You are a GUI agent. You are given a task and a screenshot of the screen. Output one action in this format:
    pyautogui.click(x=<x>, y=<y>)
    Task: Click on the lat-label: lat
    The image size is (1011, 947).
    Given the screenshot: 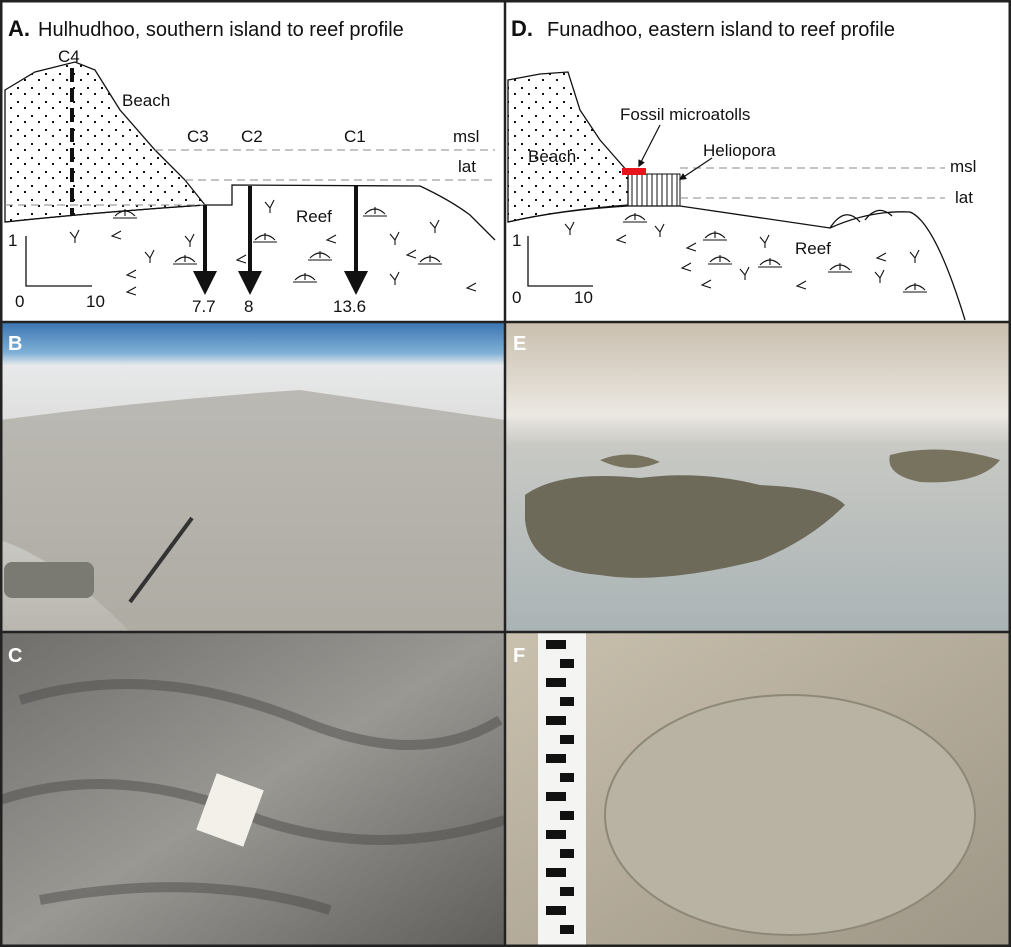 What is the action you would take?
    pyautogui.click(x=964, y=197)
    